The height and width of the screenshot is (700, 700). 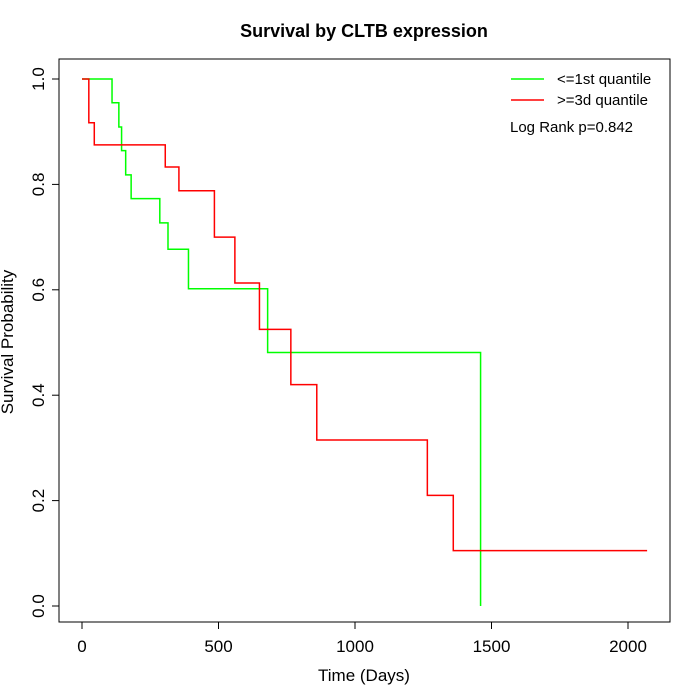 What do you see at coordinates (571, 127) in the screenshot?
I see `log-rank-annotation: Log Rank p=0.842` at bounding box center [571, 127].